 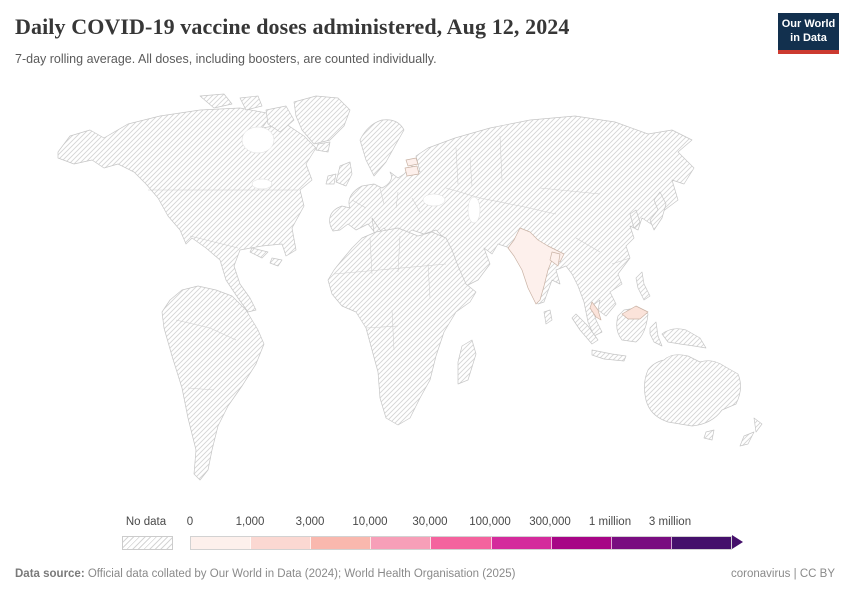 What do you see at coordinates (692, 390) in the screenshot?
I see `country-australia` at bounding box center [692, 390].